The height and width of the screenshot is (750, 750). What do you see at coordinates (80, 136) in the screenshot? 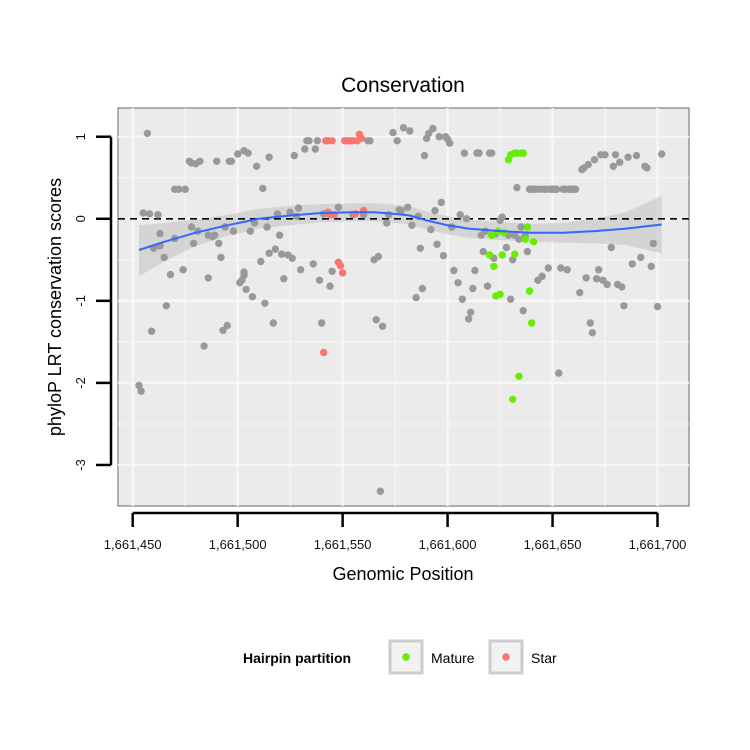
I see `y-tick-label: 1` at bounding box center [80, 136].